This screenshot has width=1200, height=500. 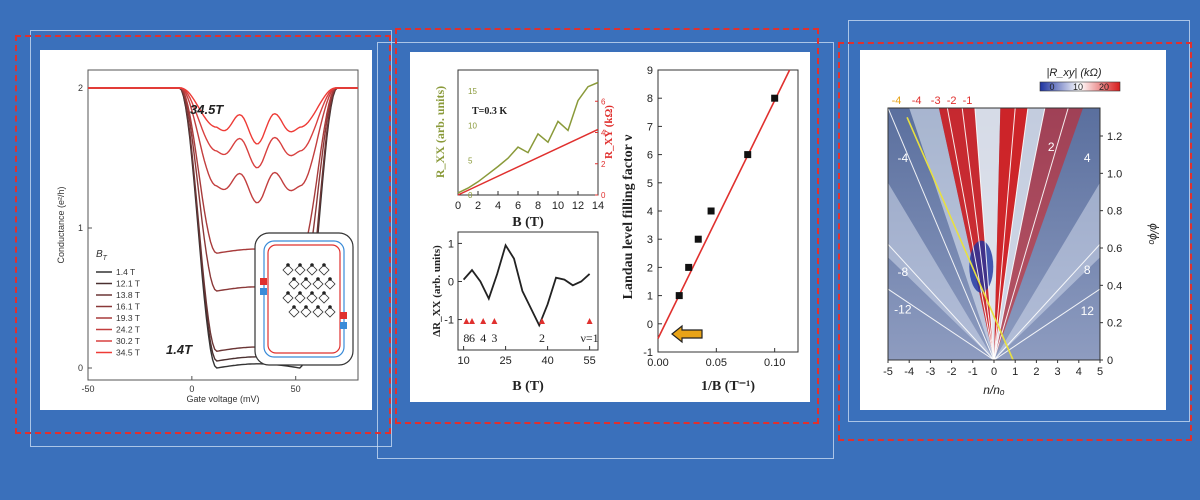 What do you see at coordinates (528, 162) in the screenshot?
I see `rxy-line` at bounding box center [528, 162].